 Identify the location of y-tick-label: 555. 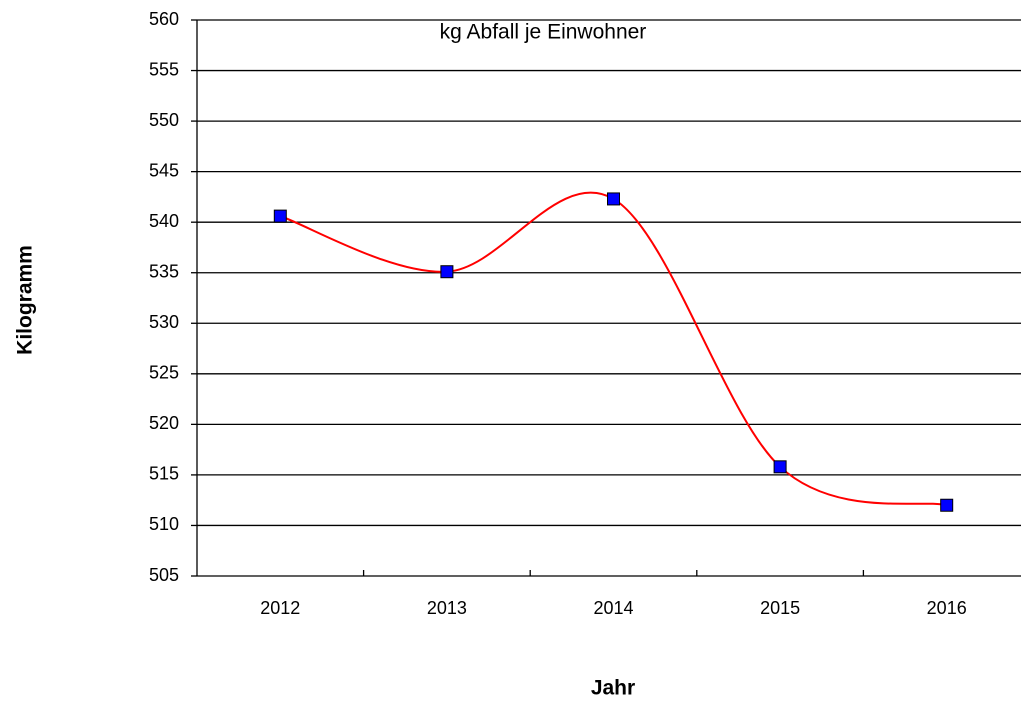
(164, 69).